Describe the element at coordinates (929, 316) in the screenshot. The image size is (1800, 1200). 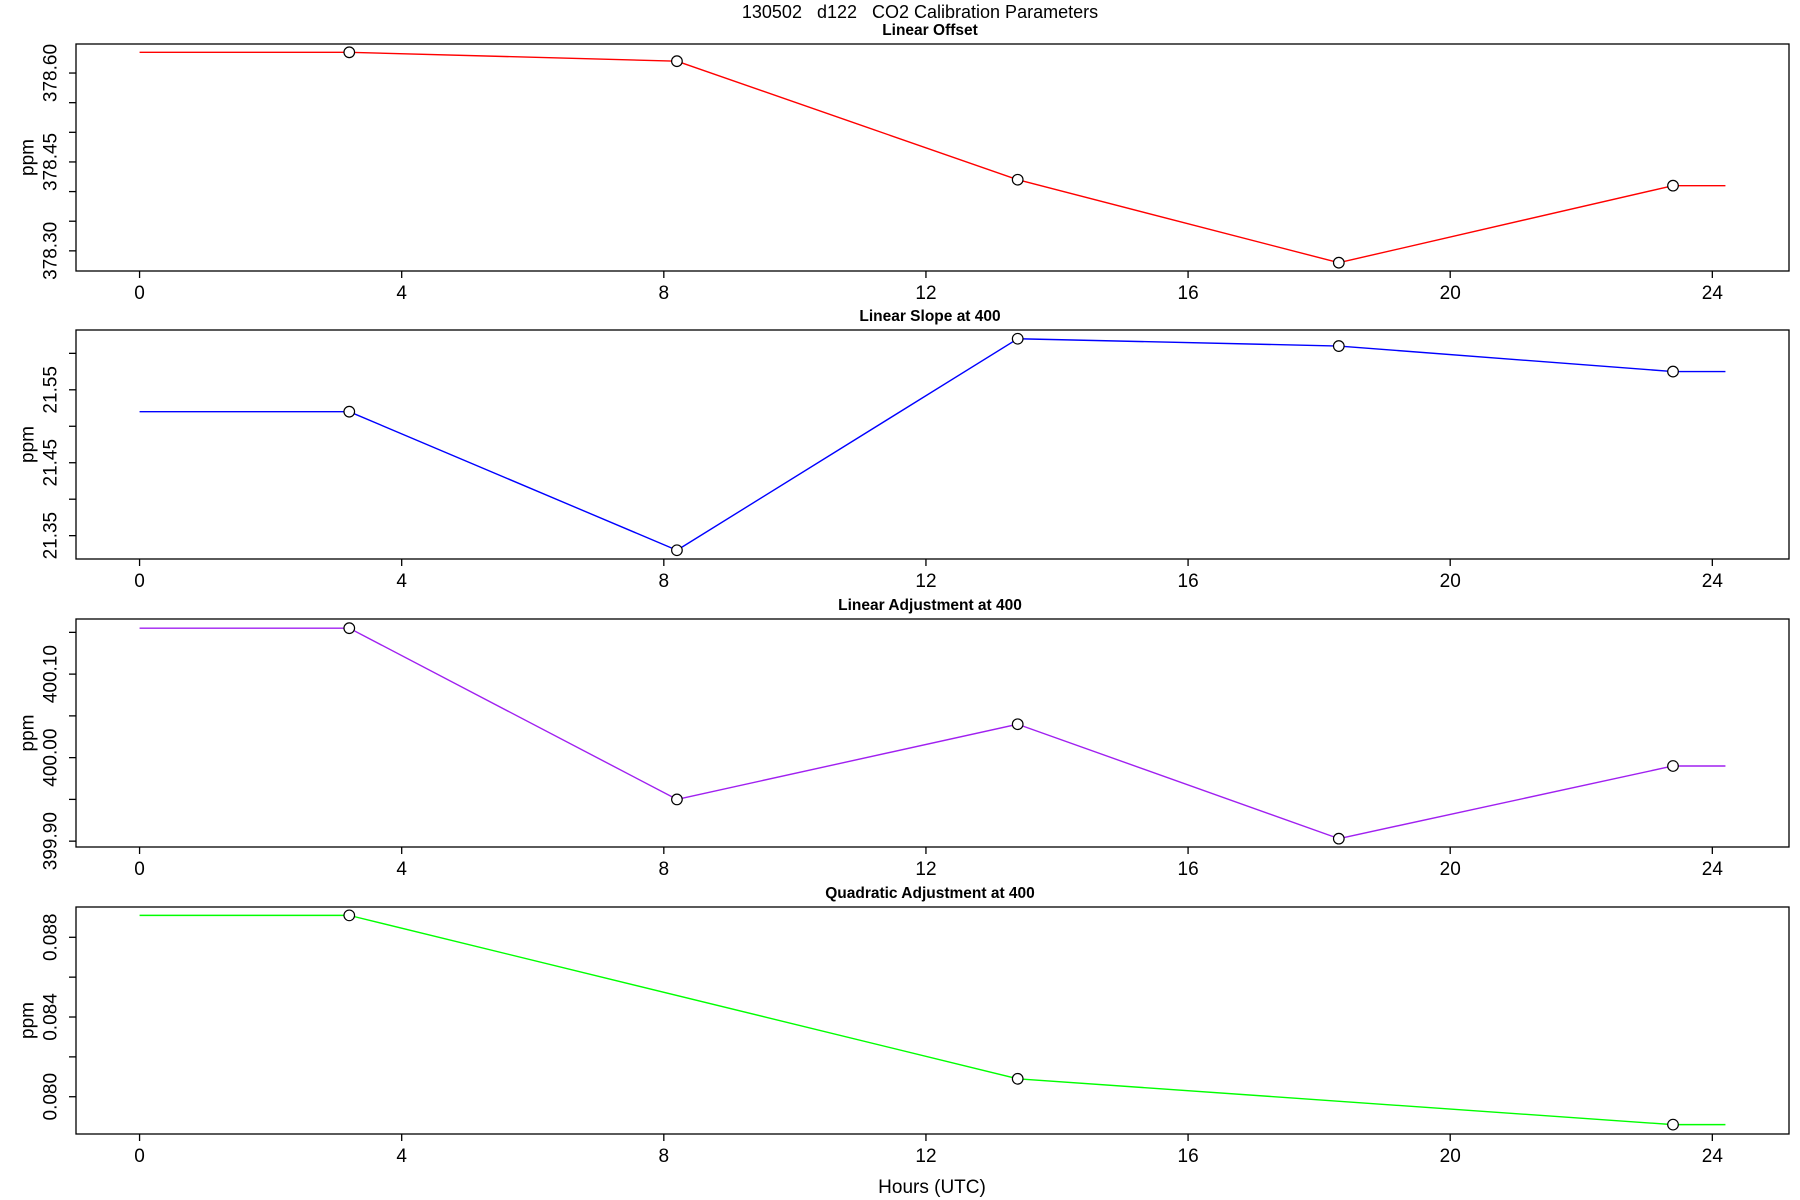
I see `panel-title: Linear Slope at 400` at that location.